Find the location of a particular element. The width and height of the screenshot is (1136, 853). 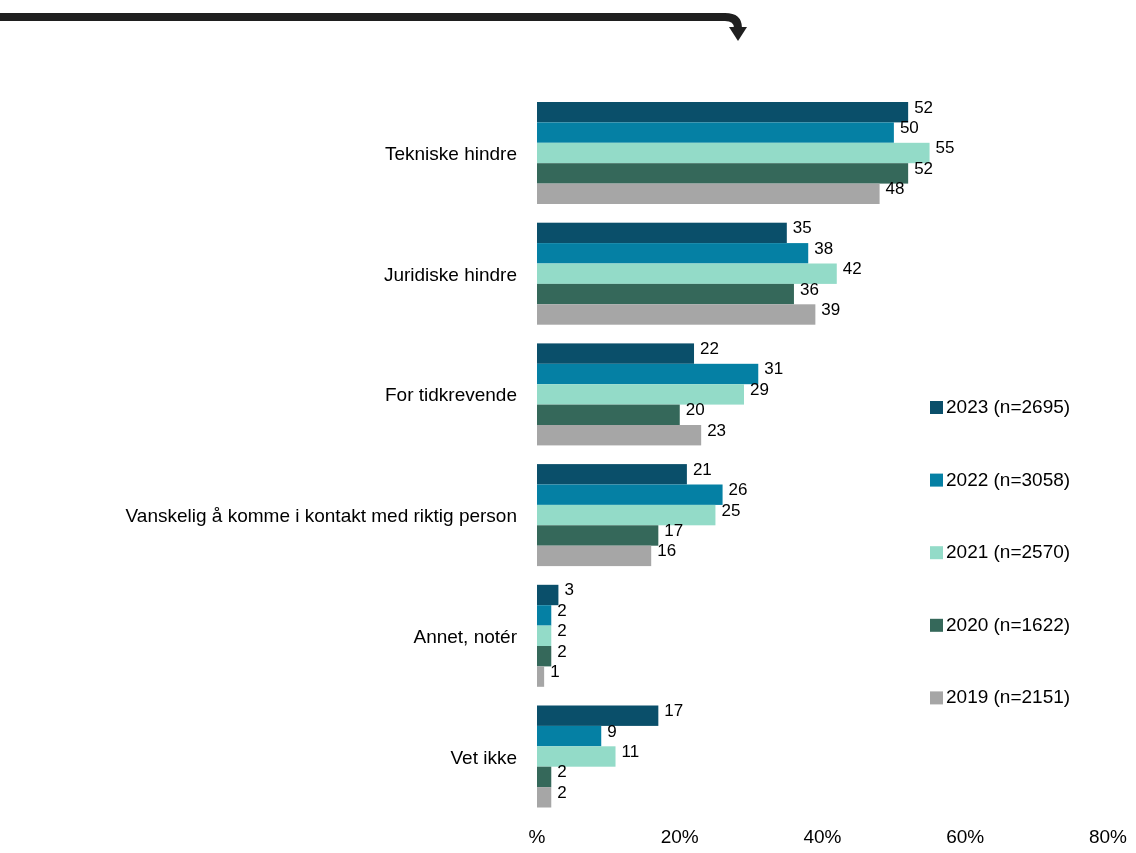

y-tick-label: For tidkrevende is located at coordinates (450, 395).